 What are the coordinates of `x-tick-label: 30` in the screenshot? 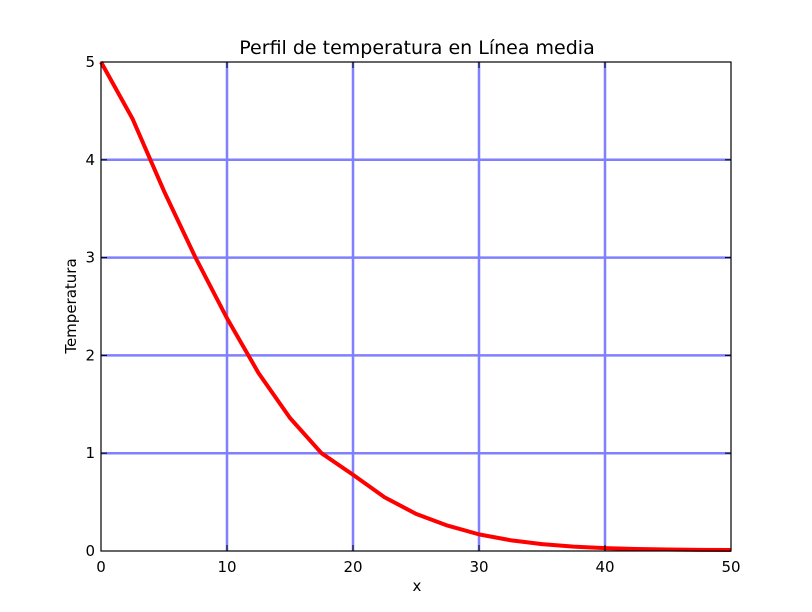 It's located at (478, 567).